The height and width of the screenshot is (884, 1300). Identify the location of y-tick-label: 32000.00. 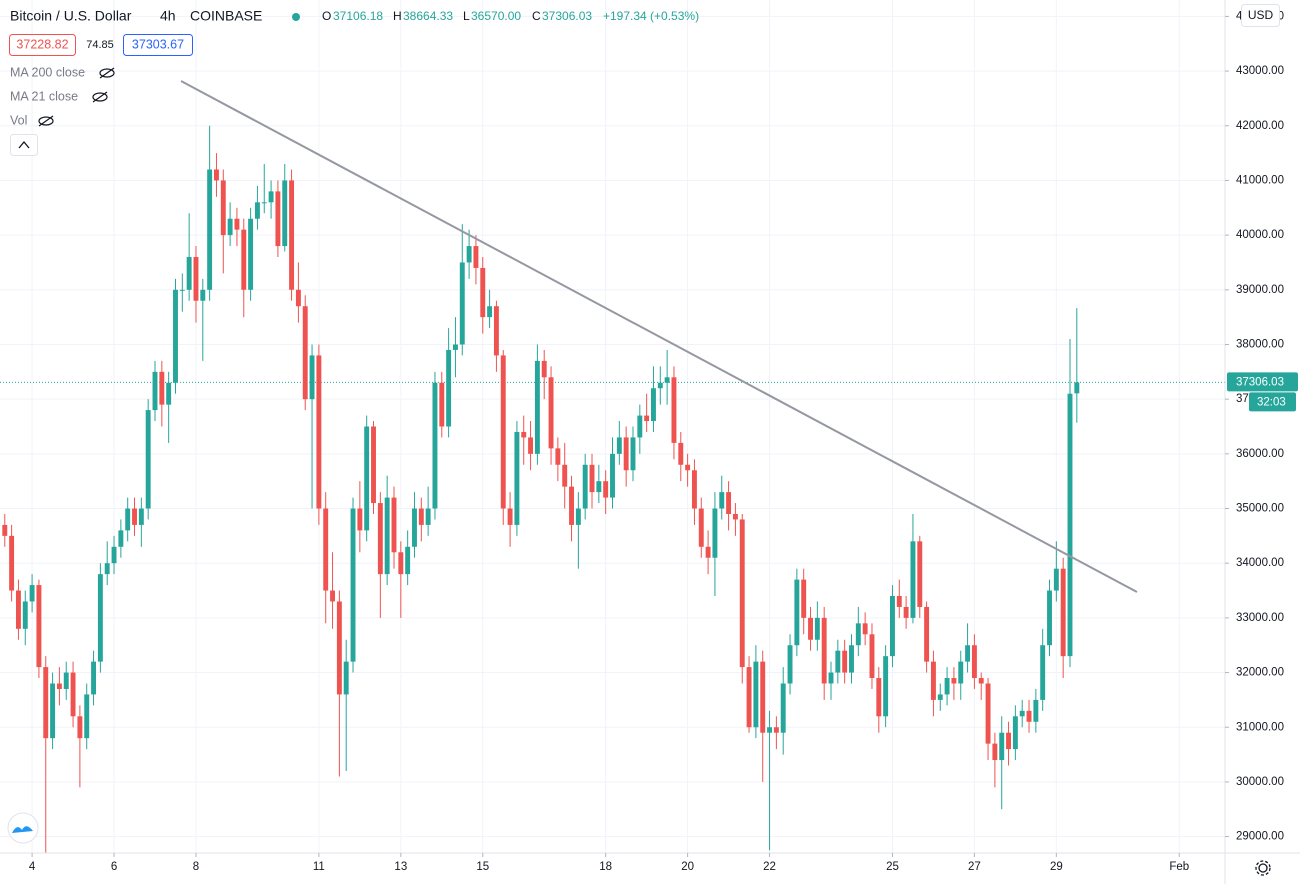
(1260, 673).